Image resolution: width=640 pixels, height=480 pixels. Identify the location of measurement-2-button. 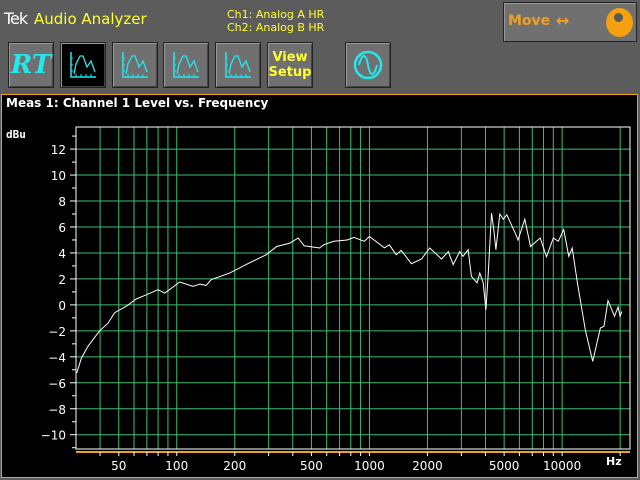
(135, 65).